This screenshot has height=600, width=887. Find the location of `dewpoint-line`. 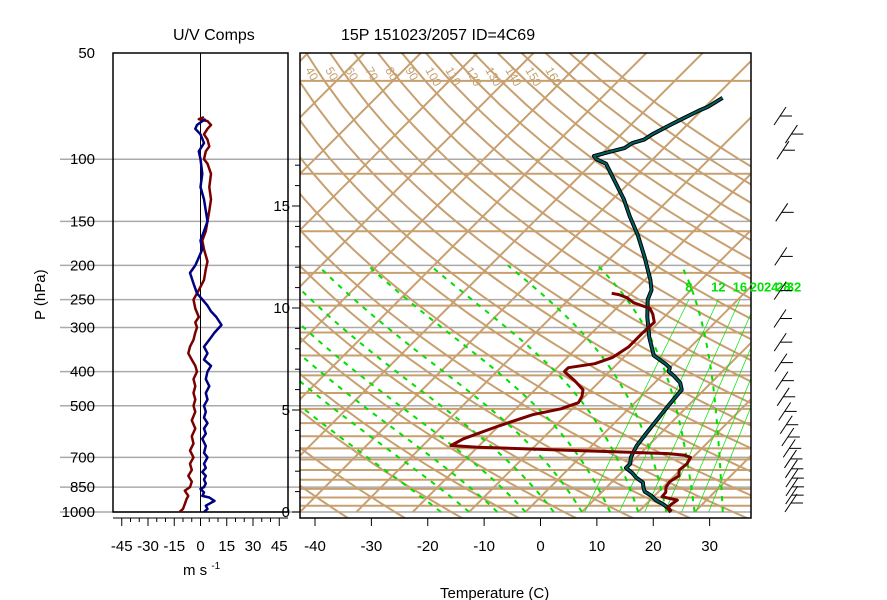

dewpoint-line is located at coordinates (658, 304).